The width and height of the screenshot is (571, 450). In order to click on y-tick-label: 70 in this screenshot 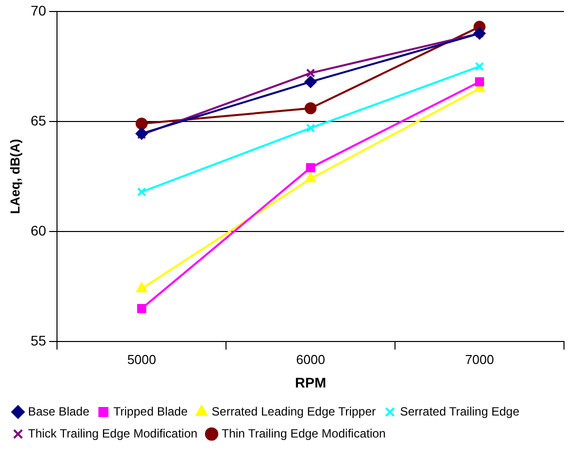, I will do `click(38, 10)`.